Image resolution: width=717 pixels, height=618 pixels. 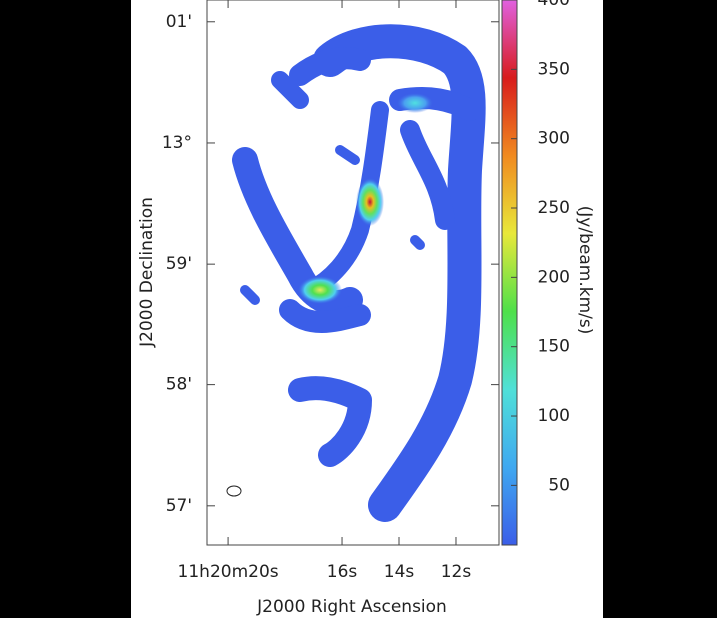 What do you see at coordinates (228, 572) in the screenshot?
I see `x-tick-label: 11h20m20s` at bounding box center [228, 572].